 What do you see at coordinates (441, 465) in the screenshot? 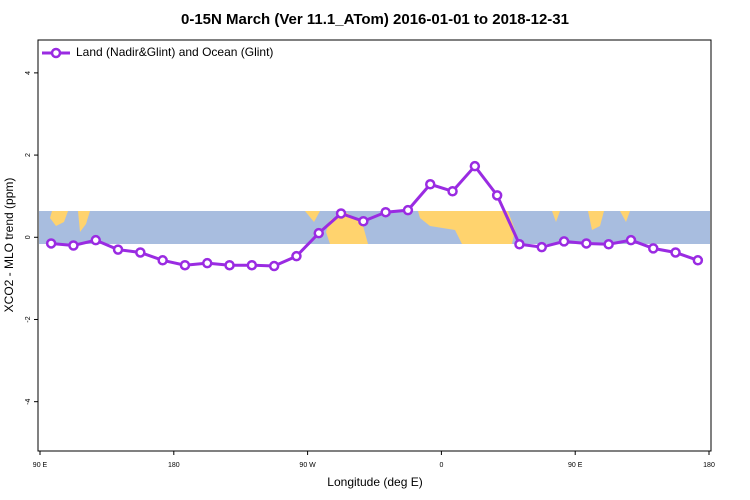
I see `x-tick-label: 0` at bounding box center [441, 465].